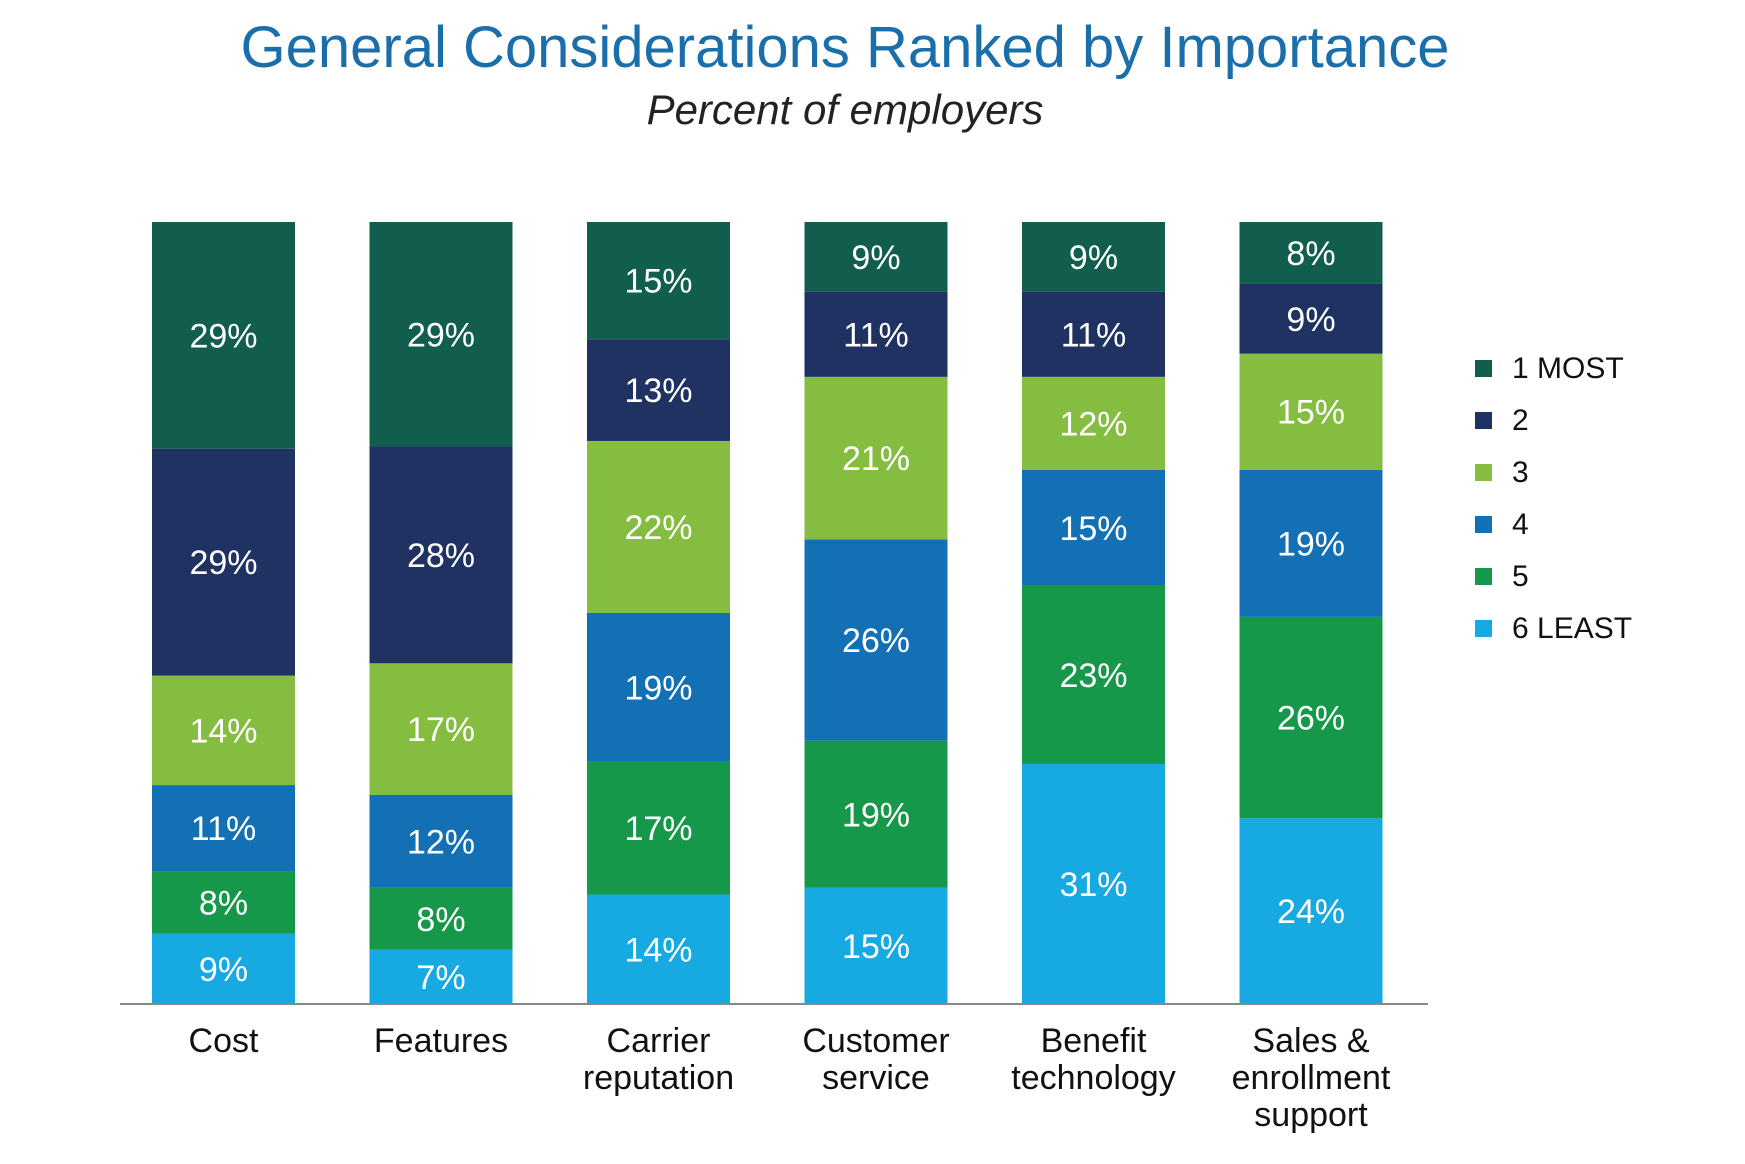 The width and height of the screenshot is (1745, 1164). I want to click on bar-segment-features-6-least, so click(441, 976).